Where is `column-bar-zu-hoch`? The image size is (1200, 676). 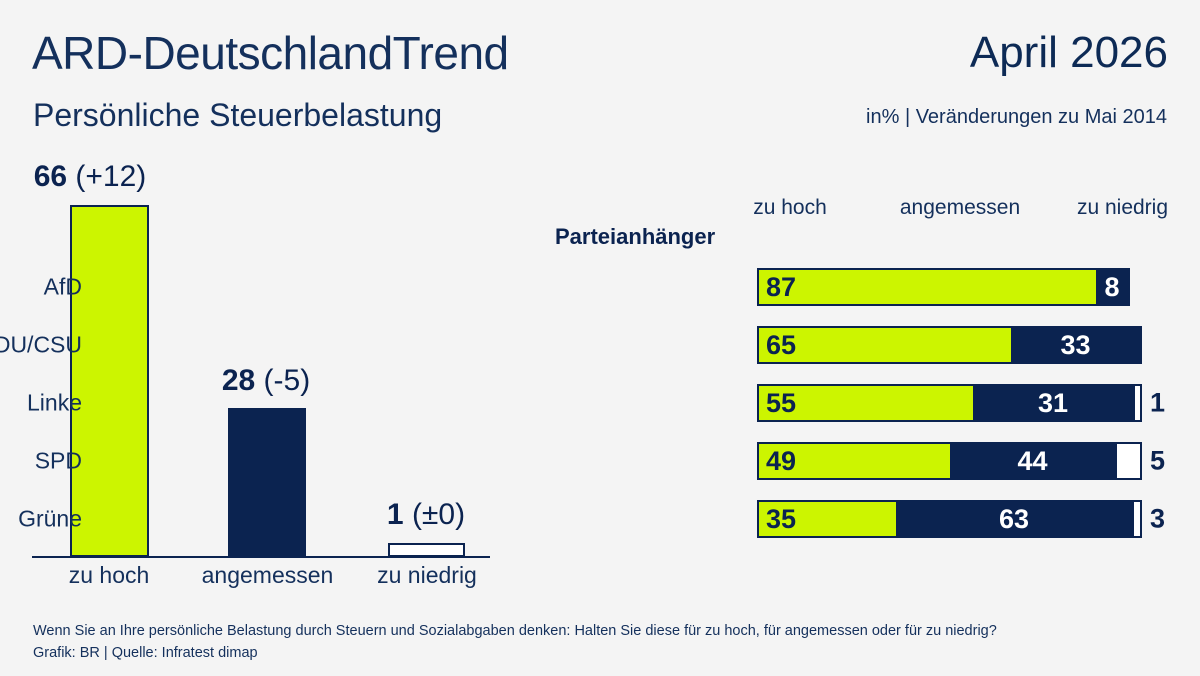
column-bar-zu-hoch is located at coordinates (109, 381).